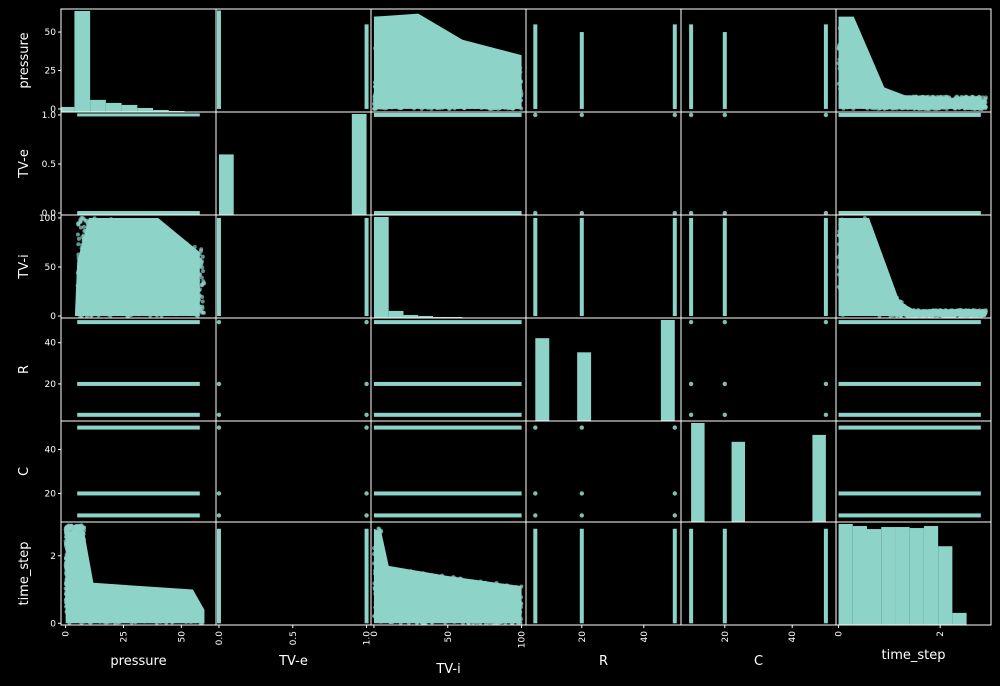 This screenshot has width=1000, height=686. Describe the element at coordinates (603, 369) in the screenshot. I see `cell-R-vs-R` at that location.